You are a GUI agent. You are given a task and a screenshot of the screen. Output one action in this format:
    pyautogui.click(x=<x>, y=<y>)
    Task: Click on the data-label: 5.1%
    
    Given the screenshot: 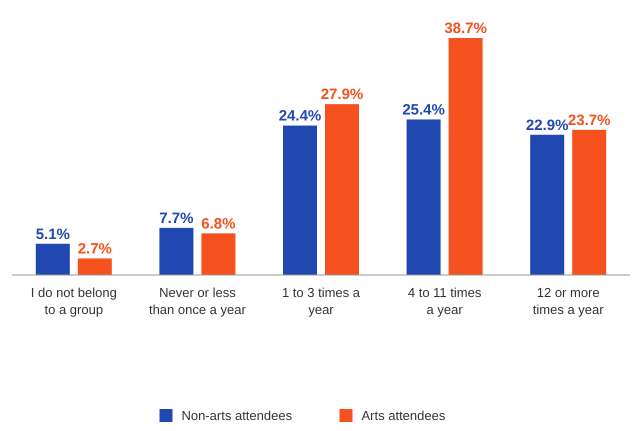 What is the action you would take?
    pyautogui.click(x=53, y=234)
    